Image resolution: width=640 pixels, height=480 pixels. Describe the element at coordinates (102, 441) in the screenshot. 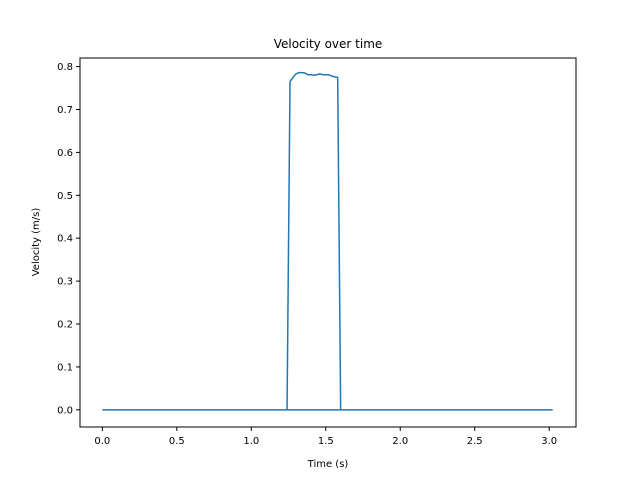

I see `x-tick-label: 0.0` at that location.